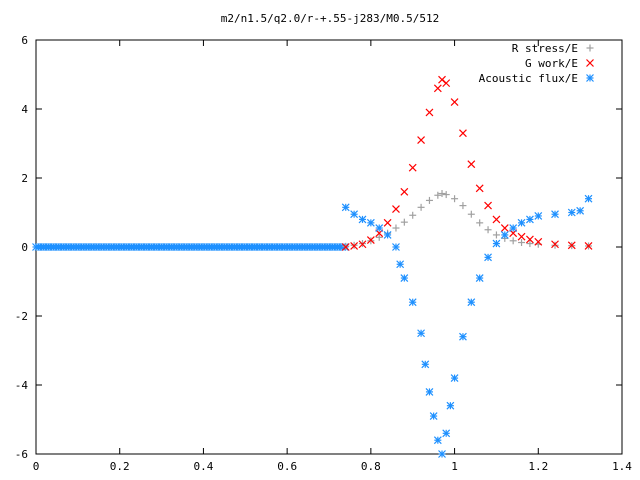 The width and height of the screenshot is (640, 480). I want to click on x-tick-label: 1, so click(454, 466).